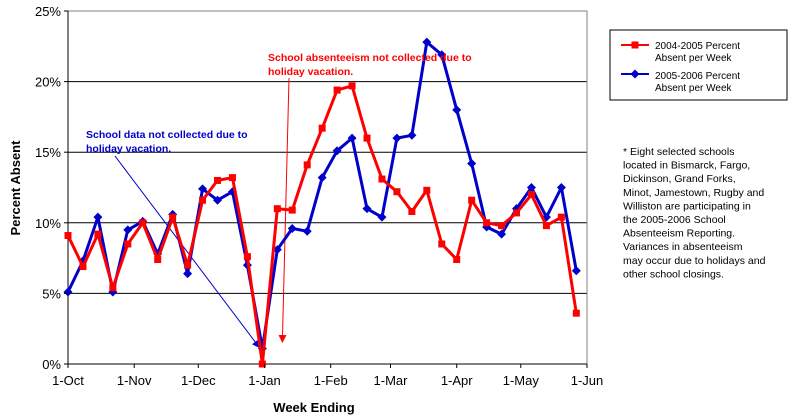 The image size is (791, 420). What do you see at coordinates (48, 152) in the screenshot?
I see `y-tick-label: 15%` at bounding box center [48, 152].